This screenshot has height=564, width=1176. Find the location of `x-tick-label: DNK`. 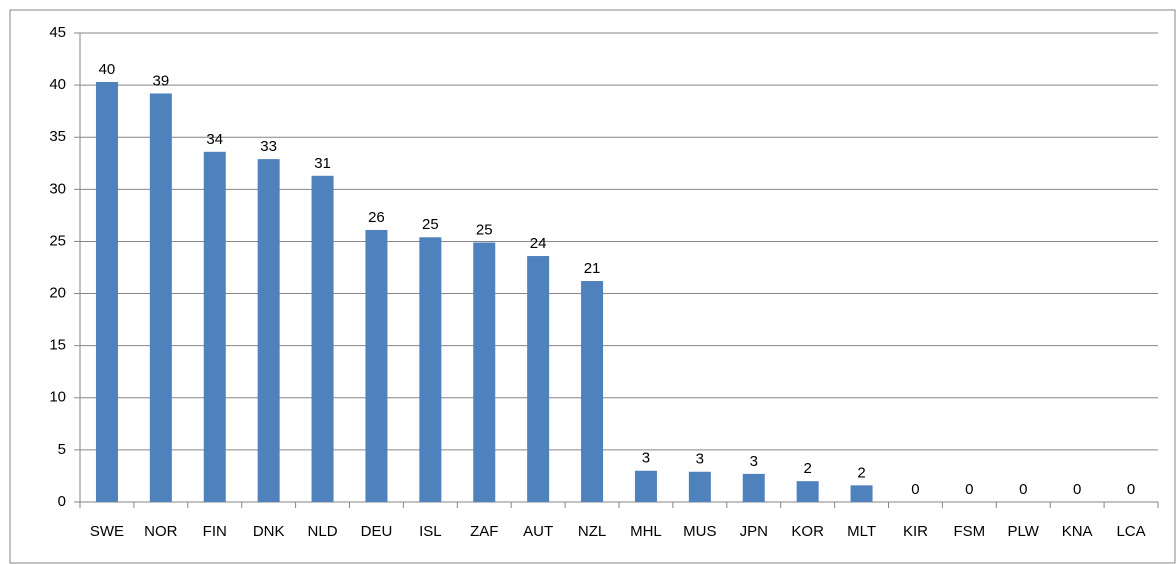

x-tick-label: DNK is located at coordinates (269, 531).